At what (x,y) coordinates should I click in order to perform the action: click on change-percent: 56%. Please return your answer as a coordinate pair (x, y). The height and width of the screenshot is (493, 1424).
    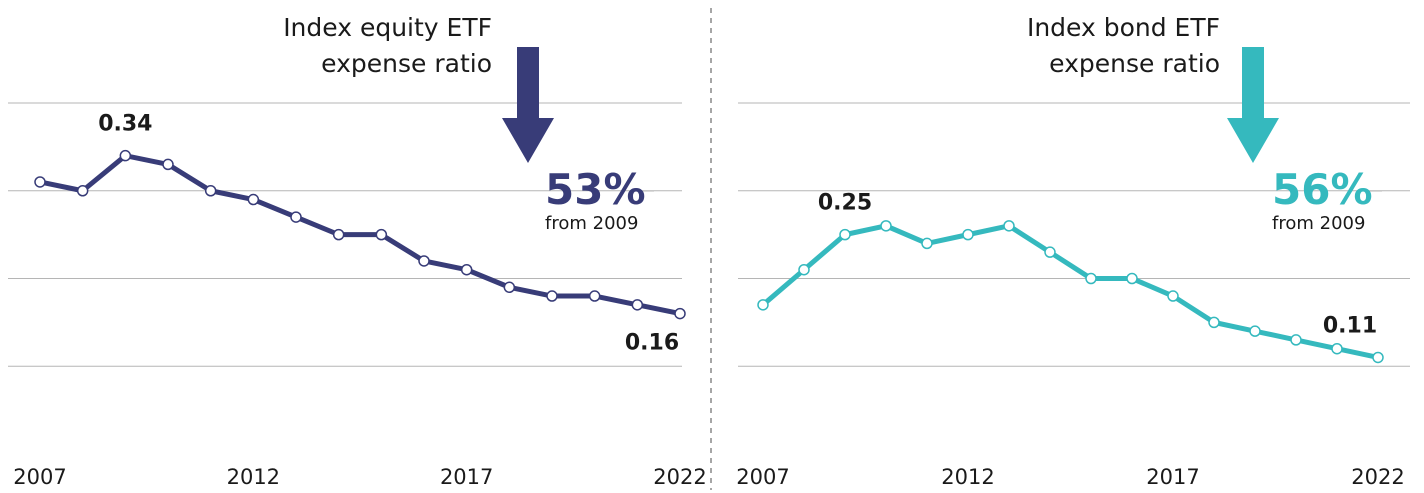
    Looking at the image, I should click on (1322, 189).